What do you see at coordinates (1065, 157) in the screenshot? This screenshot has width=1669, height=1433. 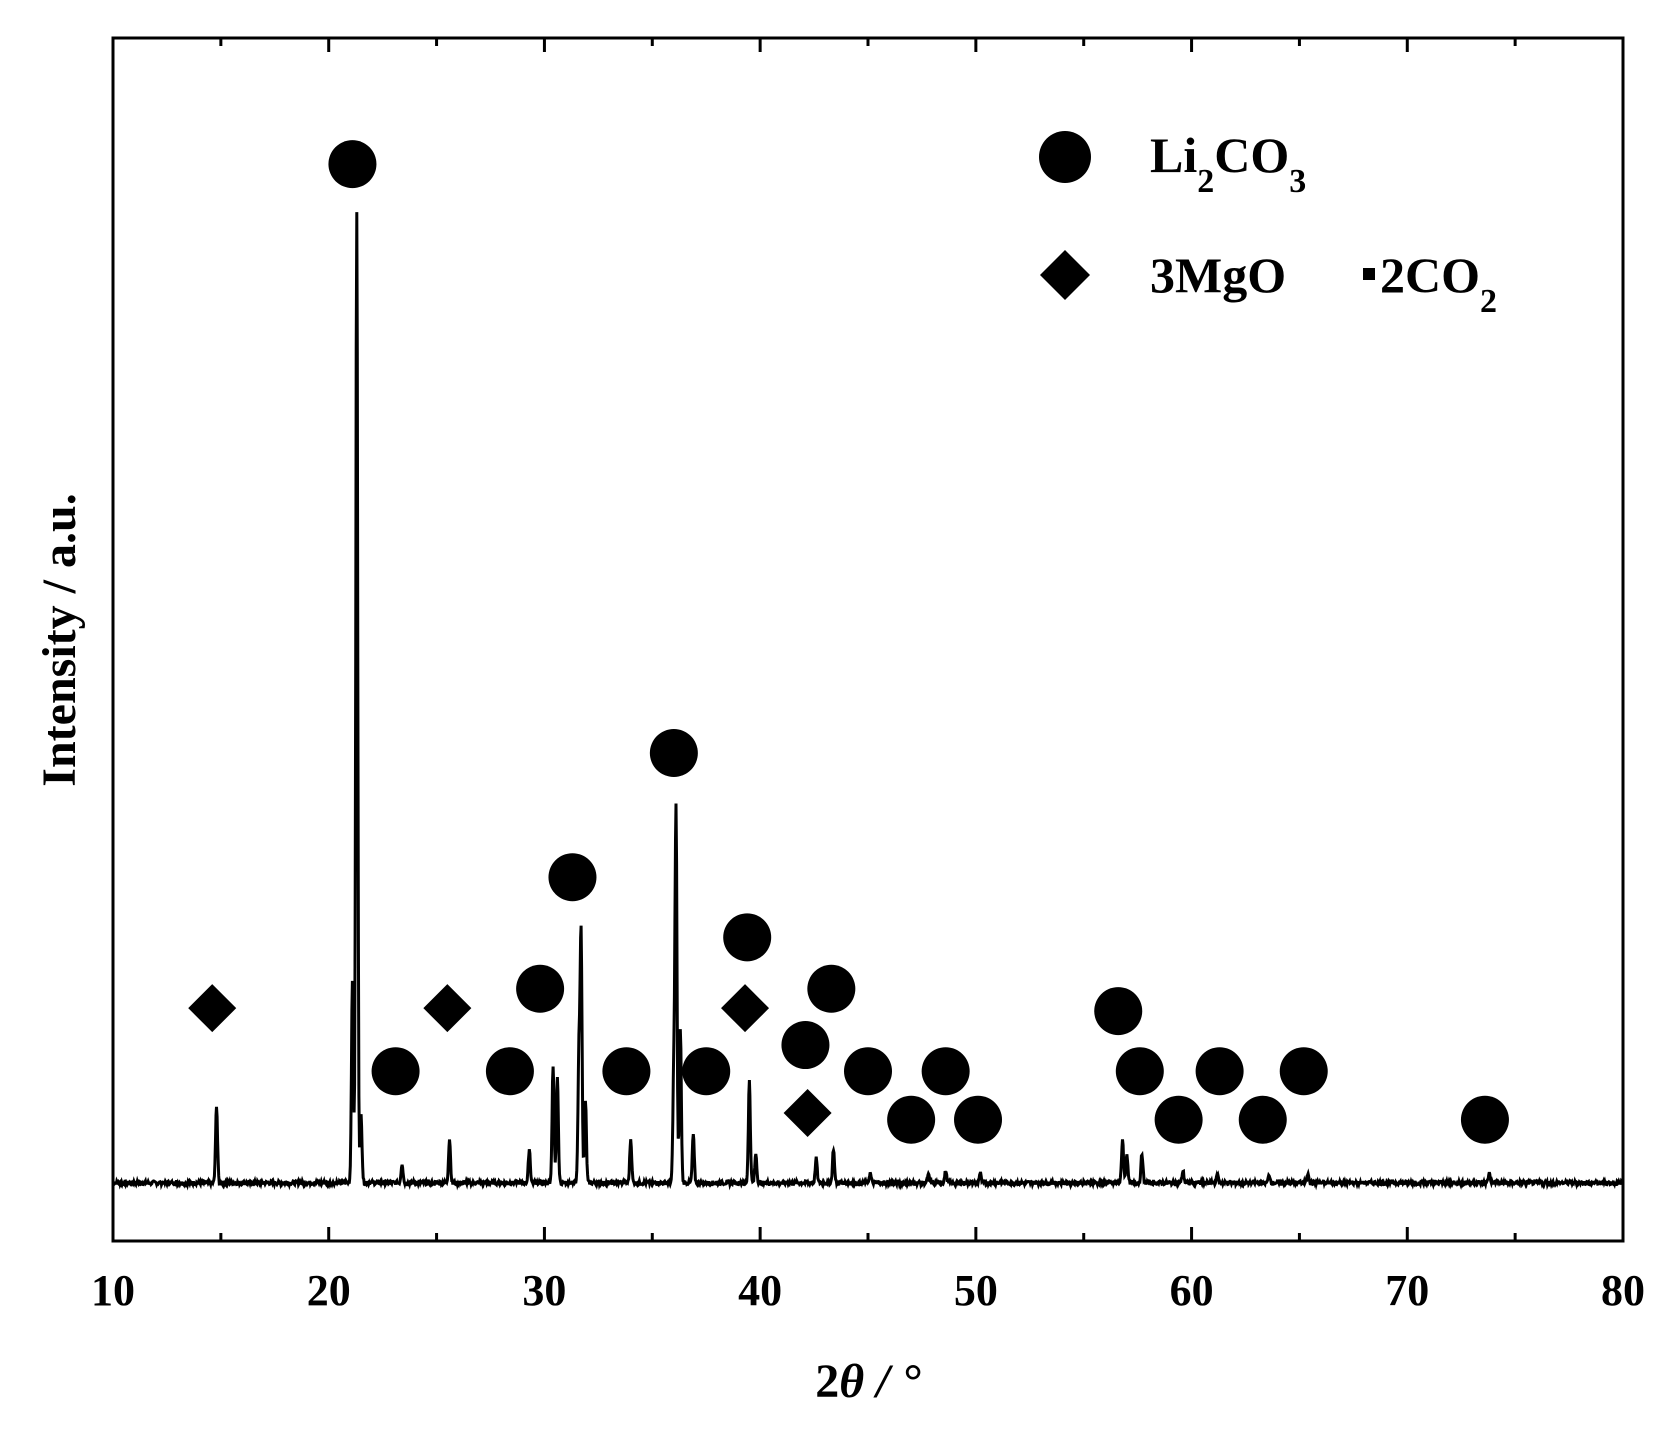 I see `legend-circle-marker` at bounding box center [1065, 157].